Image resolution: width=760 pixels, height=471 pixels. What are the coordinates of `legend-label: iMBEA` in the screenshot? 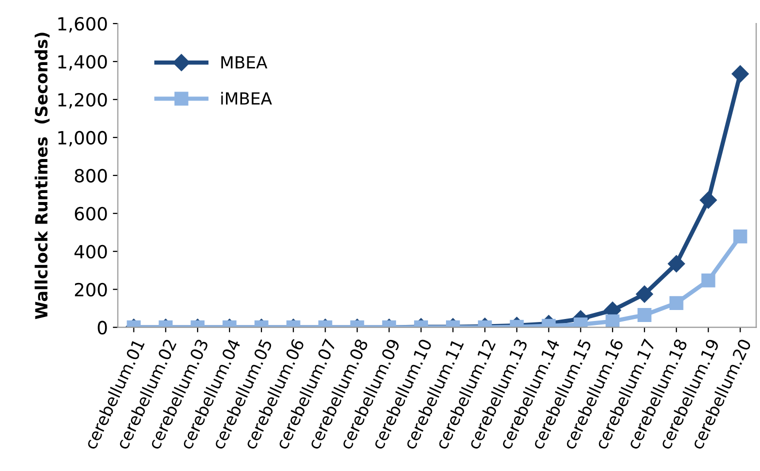 It's located at (246, 98).